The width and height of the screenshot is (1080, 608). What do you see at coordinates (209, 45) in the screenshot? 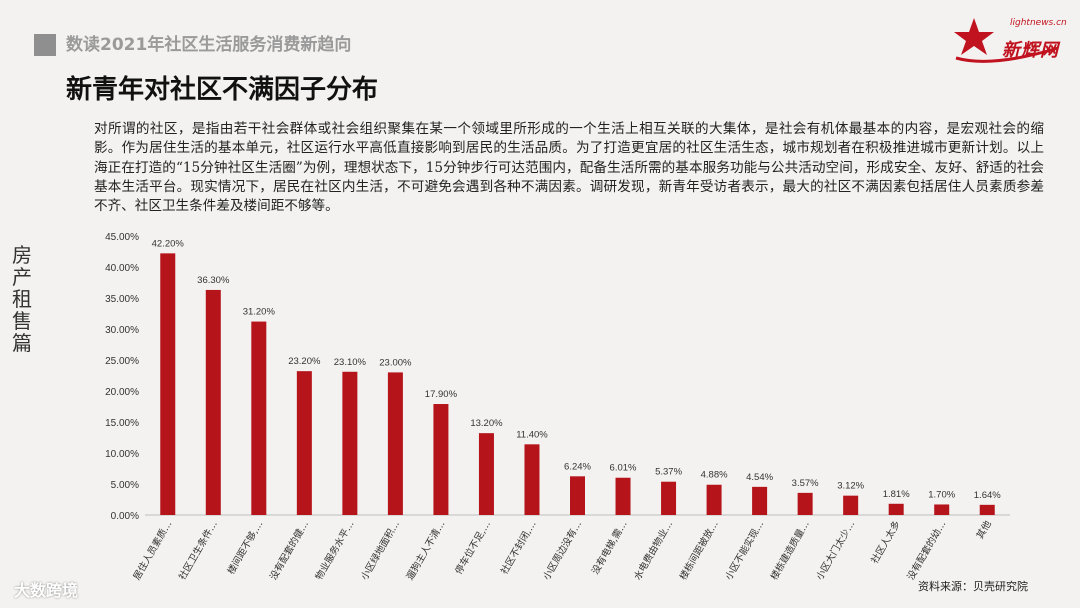
I see `section-title: 数读2021年社区生活服务消费新趋向` at bounding box center [209, 45].